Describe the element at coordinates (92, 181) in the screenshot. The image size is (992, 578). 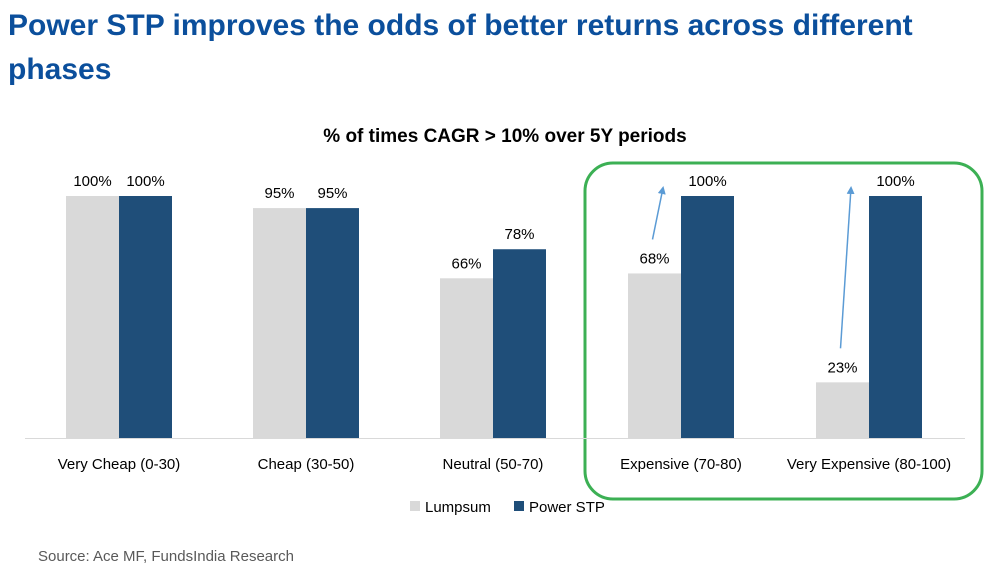
I see `data-label-lumpsum-very-cheap-0-30: 100%` at that location.